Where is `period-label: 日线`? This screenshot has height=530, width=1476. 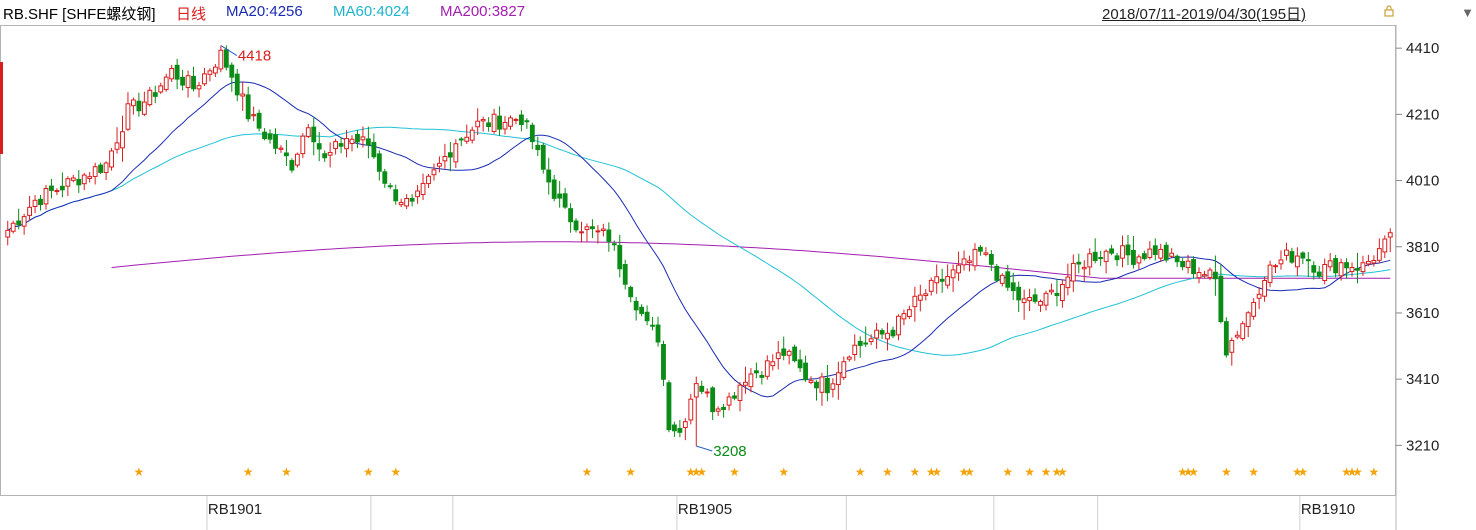 period-label: 日线 is located at coordinates (191, 14).